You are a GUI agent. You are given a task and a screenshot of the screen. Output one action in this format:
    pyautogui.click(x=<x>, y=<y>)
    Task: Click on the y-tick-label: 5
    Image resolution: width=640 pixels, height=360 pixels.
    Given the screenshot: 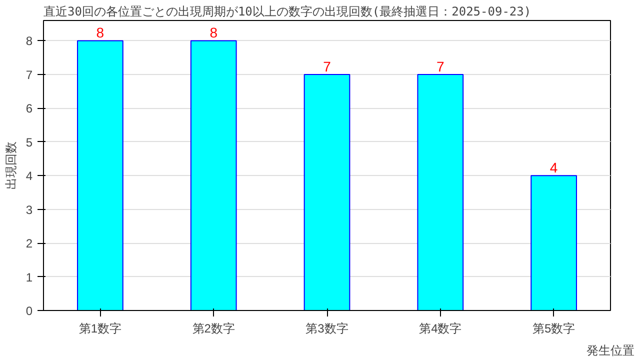 What is the action you would take?
    pyautogui.click(x=29, y=142)
    